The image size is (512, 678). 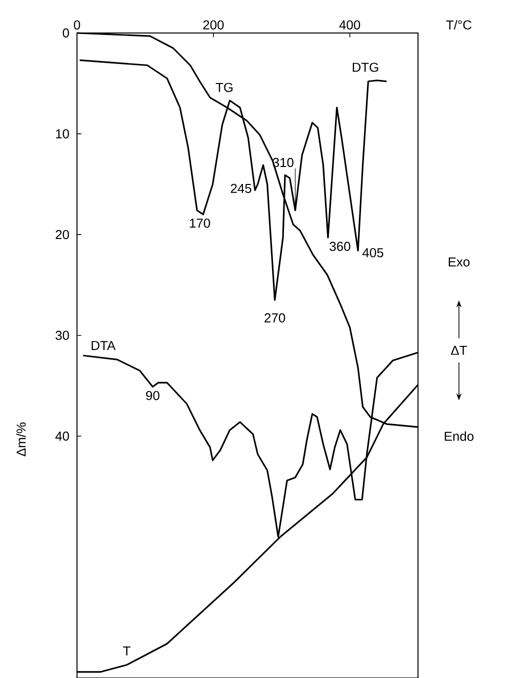 I want to click on text: Exo, so click(x=459, y=261).